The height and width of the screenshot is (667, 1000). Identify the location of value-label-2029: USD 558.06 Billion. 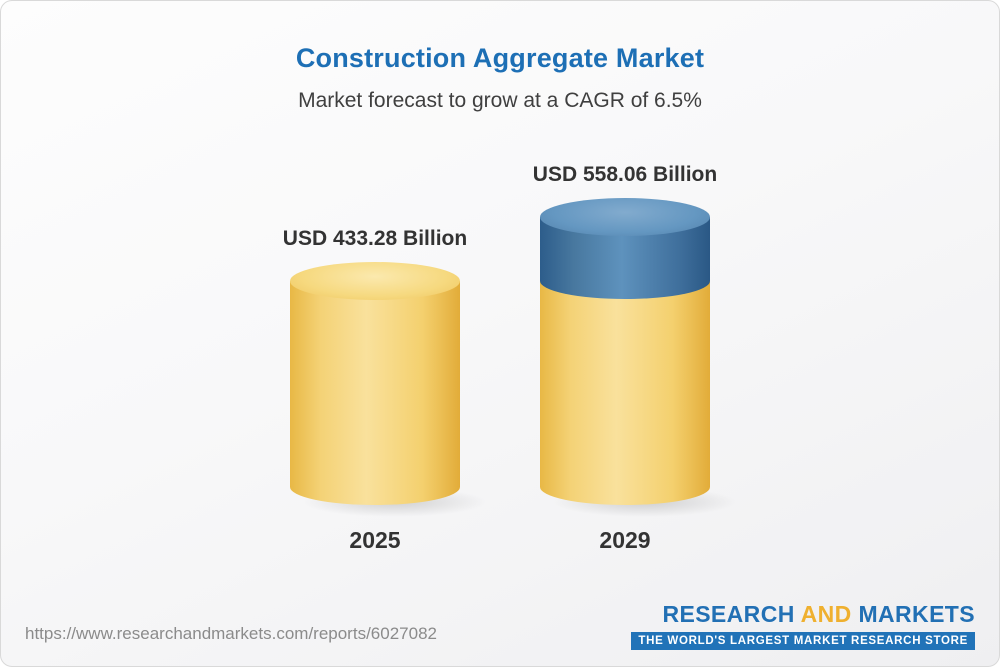
(625, 174).